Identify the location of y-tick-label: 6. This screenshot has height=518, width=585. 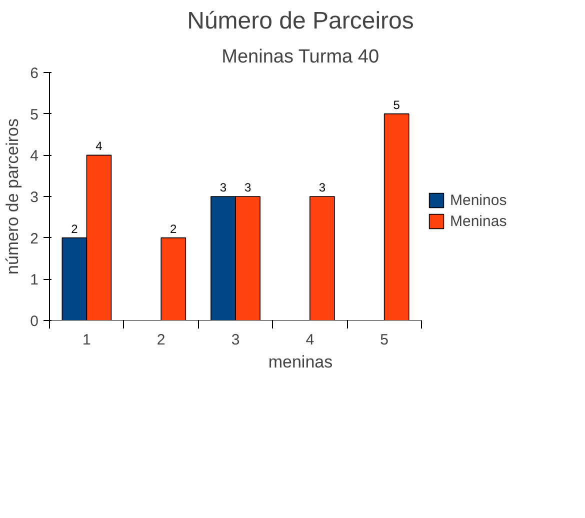
(34, 73).